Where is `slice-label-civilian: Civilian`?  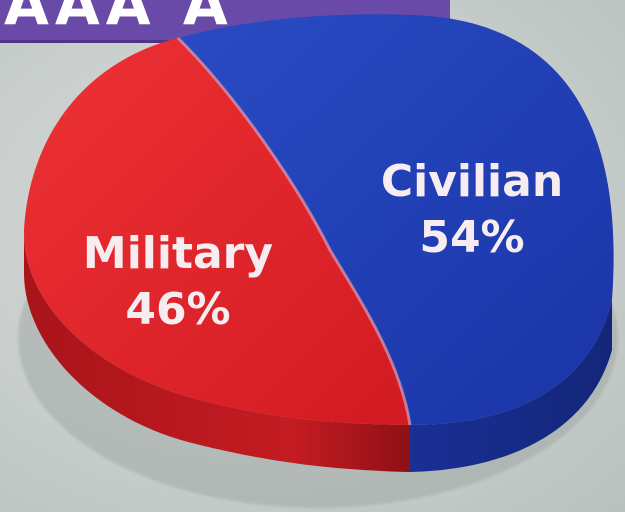
slice-label-civilian: Civilian is located at coordinates (472, 181).